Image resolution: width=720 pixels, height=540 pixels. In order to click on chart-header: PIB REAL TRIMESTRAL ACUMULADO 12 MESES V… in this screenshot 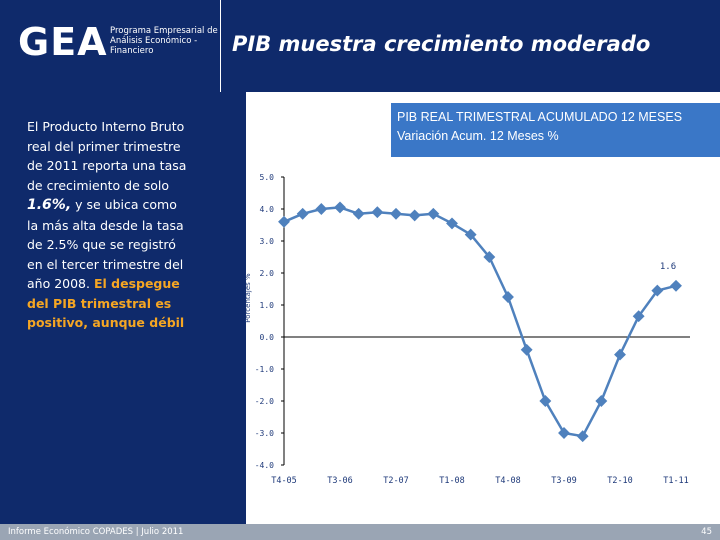, I will do `click(555, 130)`.